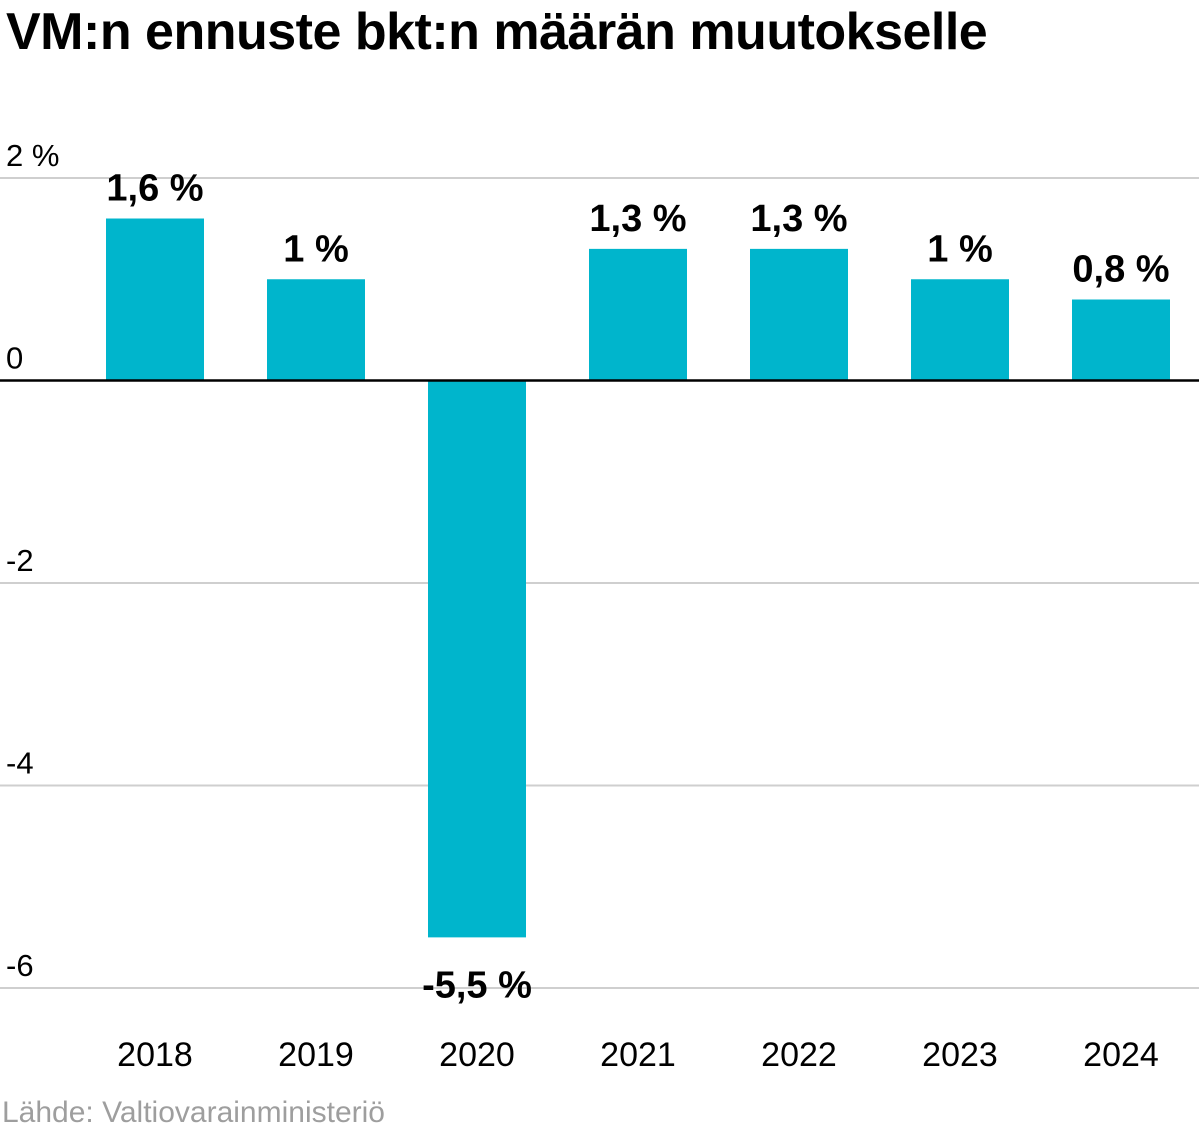 The image size is (1199, 1147). What do you see at coordinates (155, 1055) in the screenshot?
I see `x-tick-label: 2018` at bounding box center [155, 1055].